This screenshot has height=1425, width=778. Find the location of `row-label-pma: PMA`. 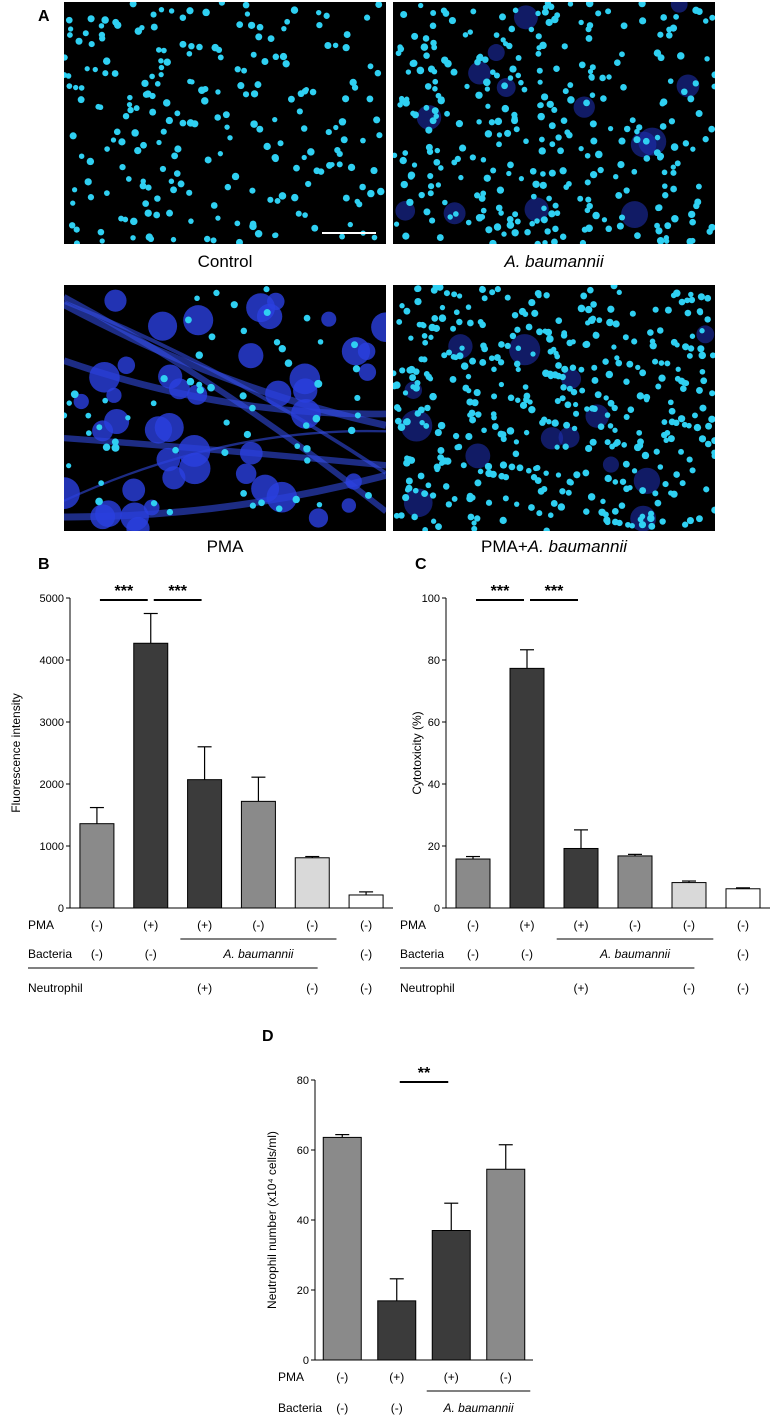

row-label-pma: PMA is located at coordinates (291, 1377).